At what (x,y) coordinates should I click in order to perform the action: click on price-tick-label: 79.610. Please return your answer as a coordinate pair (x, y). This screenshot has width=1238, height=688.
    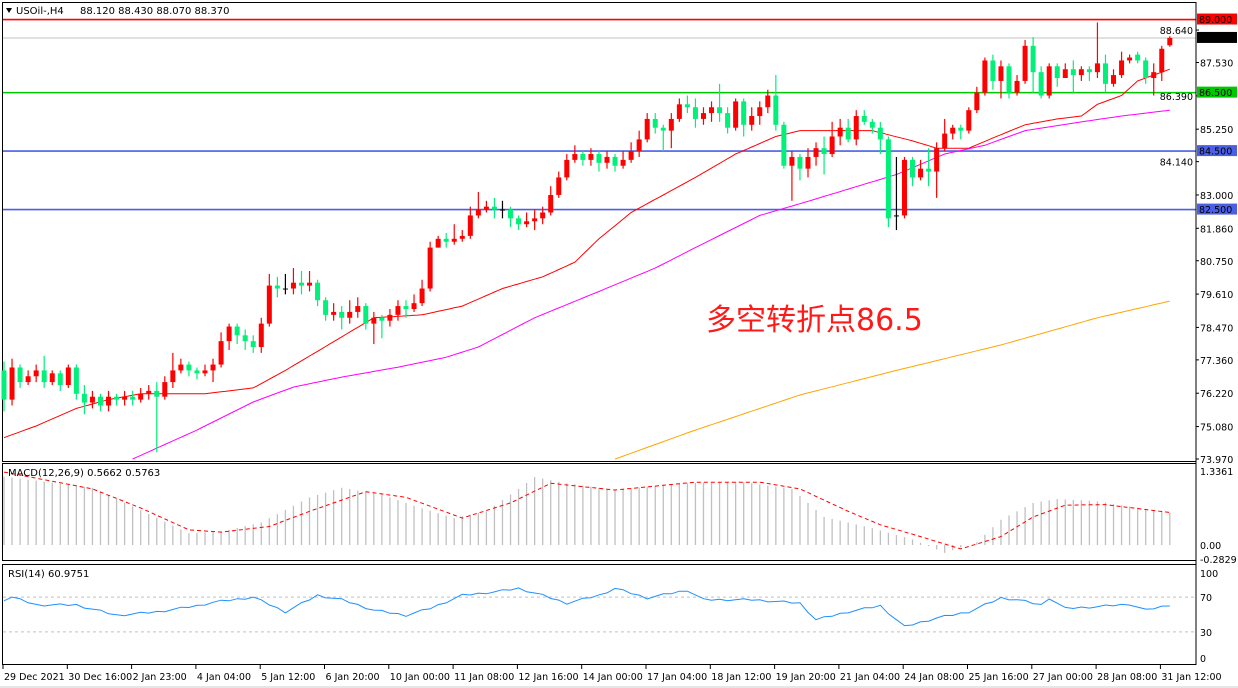
    Looking at the image, I should click on (1216, 295).